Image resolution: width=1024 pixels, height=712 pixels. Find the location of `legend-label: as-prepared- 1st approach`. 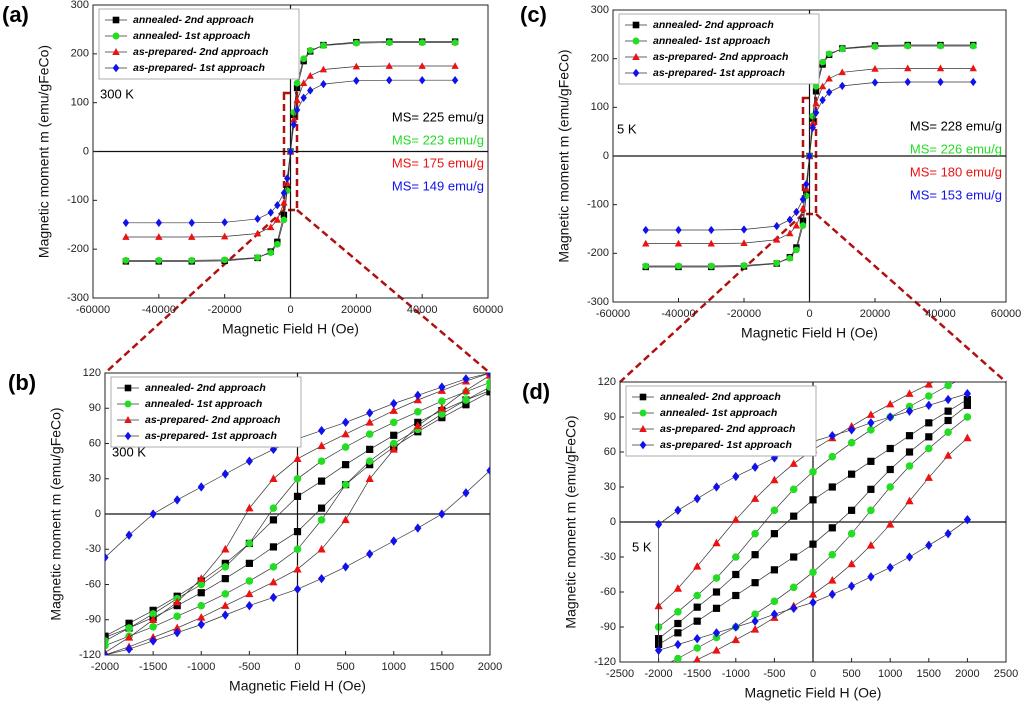

legend-label: as-prepared- 1st approach is located at coordinates (211, 436).